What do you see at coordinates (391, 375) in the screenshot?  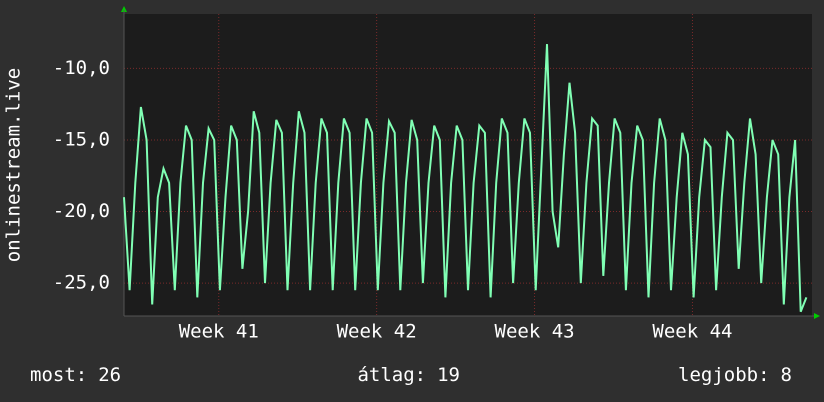 I see `stat-label: átlag:` at bounding box center [391, 375].